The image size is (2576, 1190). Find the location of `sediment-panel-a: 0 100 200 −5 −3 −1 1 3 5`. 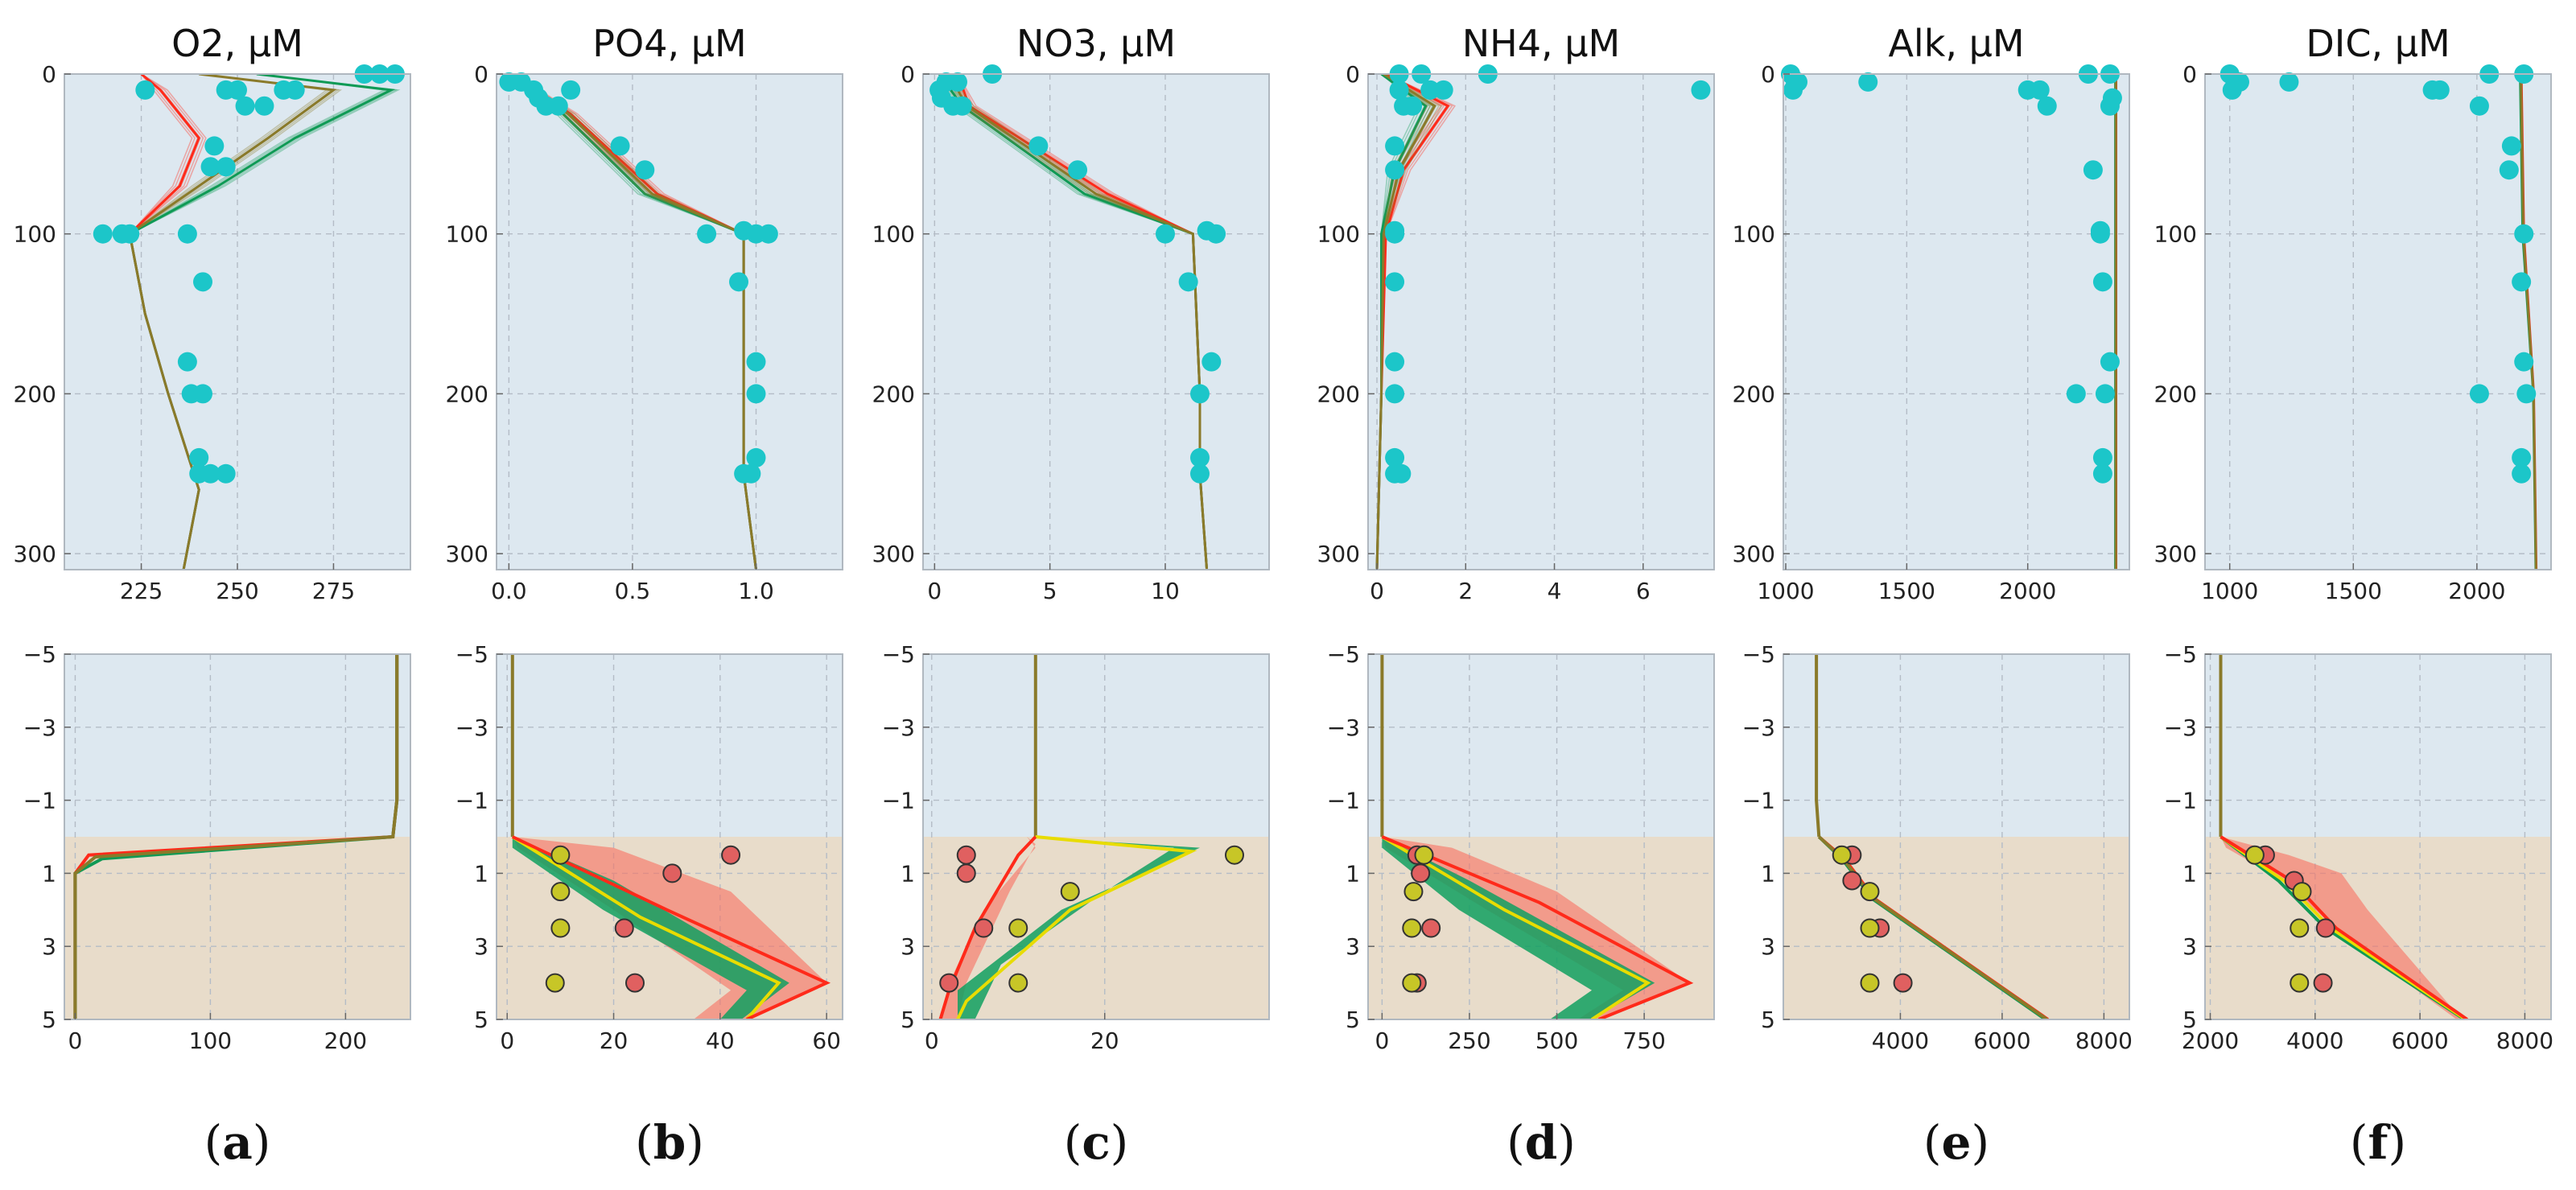

sediment-panel-a: 0 100 200 −5 −3 −1 1 3 5 is located at coordinates (217, 848).